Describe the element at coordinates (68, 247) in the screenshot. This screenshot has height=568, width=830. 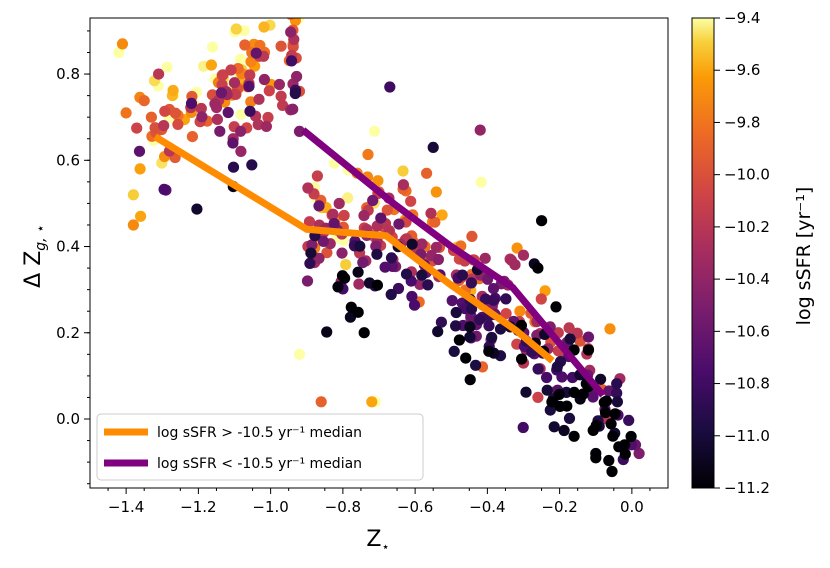
I see `y-tick-label: 0.4` at that location.